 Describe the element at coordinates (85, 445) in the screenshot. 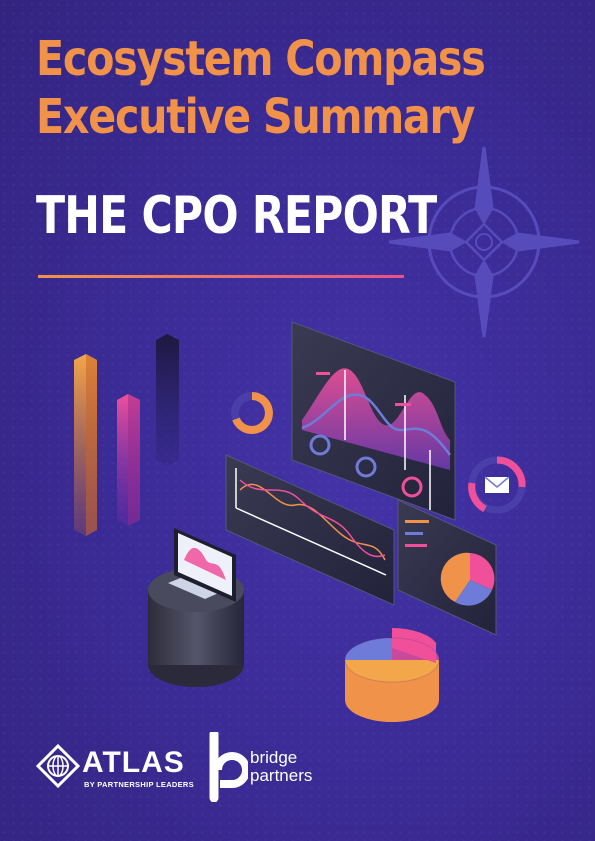

I see `bar-column-orange` at that location.